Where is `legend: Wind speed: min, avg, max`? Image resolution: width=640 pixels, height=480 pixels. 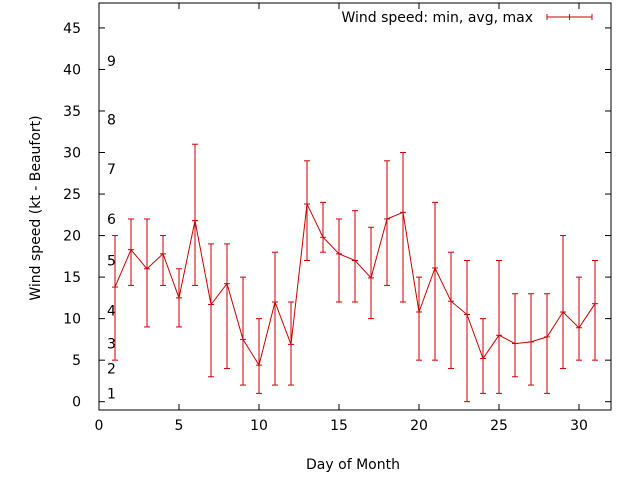 legend: Wind speed: min, avg, max is located at coordinates (467, 18).